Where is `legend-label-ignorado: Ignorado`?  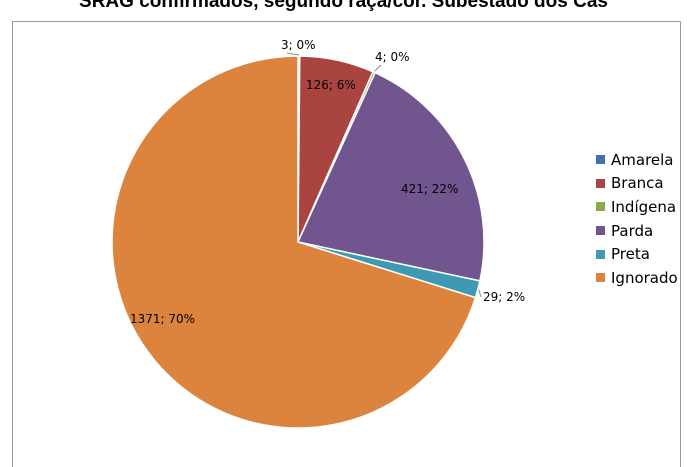
legend-label-ignorado: Ignorado is located at coordinates (644, 277).